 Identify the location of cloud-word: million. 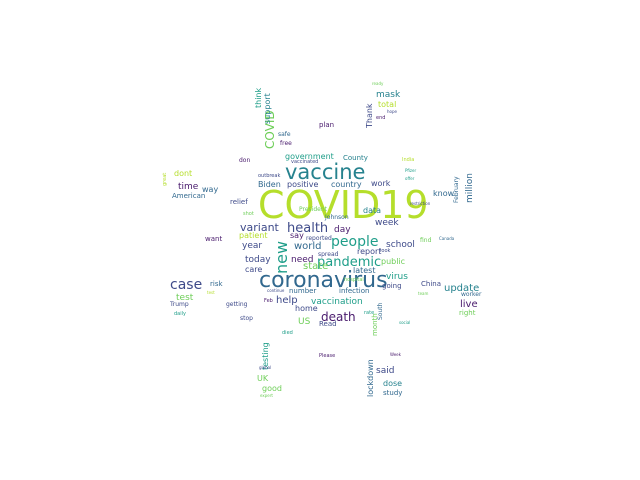
(470, 188).